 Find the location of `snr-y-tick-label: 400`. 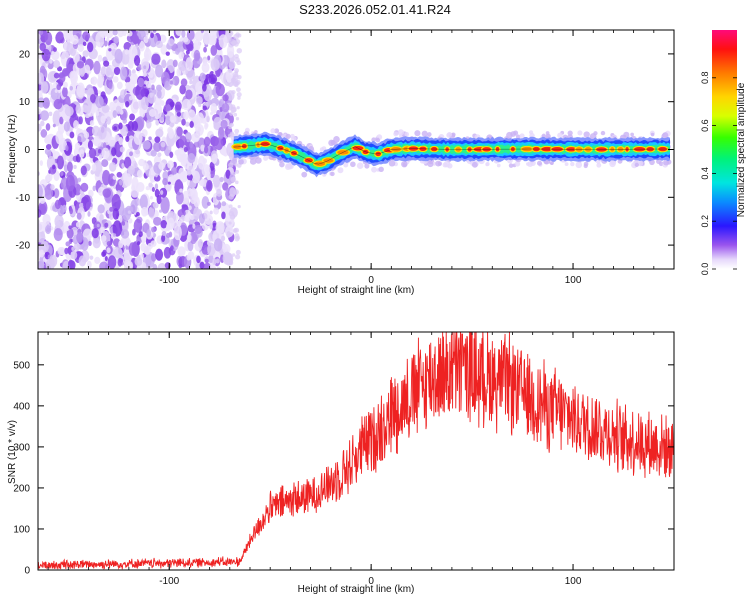

snr-y-tick-label: 400 is located at coordinates (21, 406).